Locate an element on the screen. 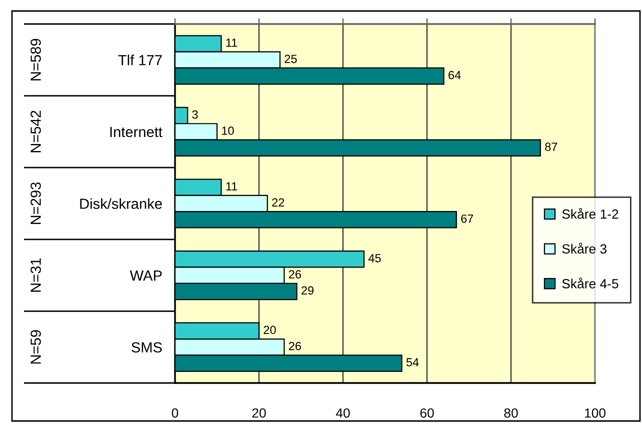 Image resolution: width=642 pixels, height=425 pixels. x-tick-label: 80 is located at coordinates (511, 413).